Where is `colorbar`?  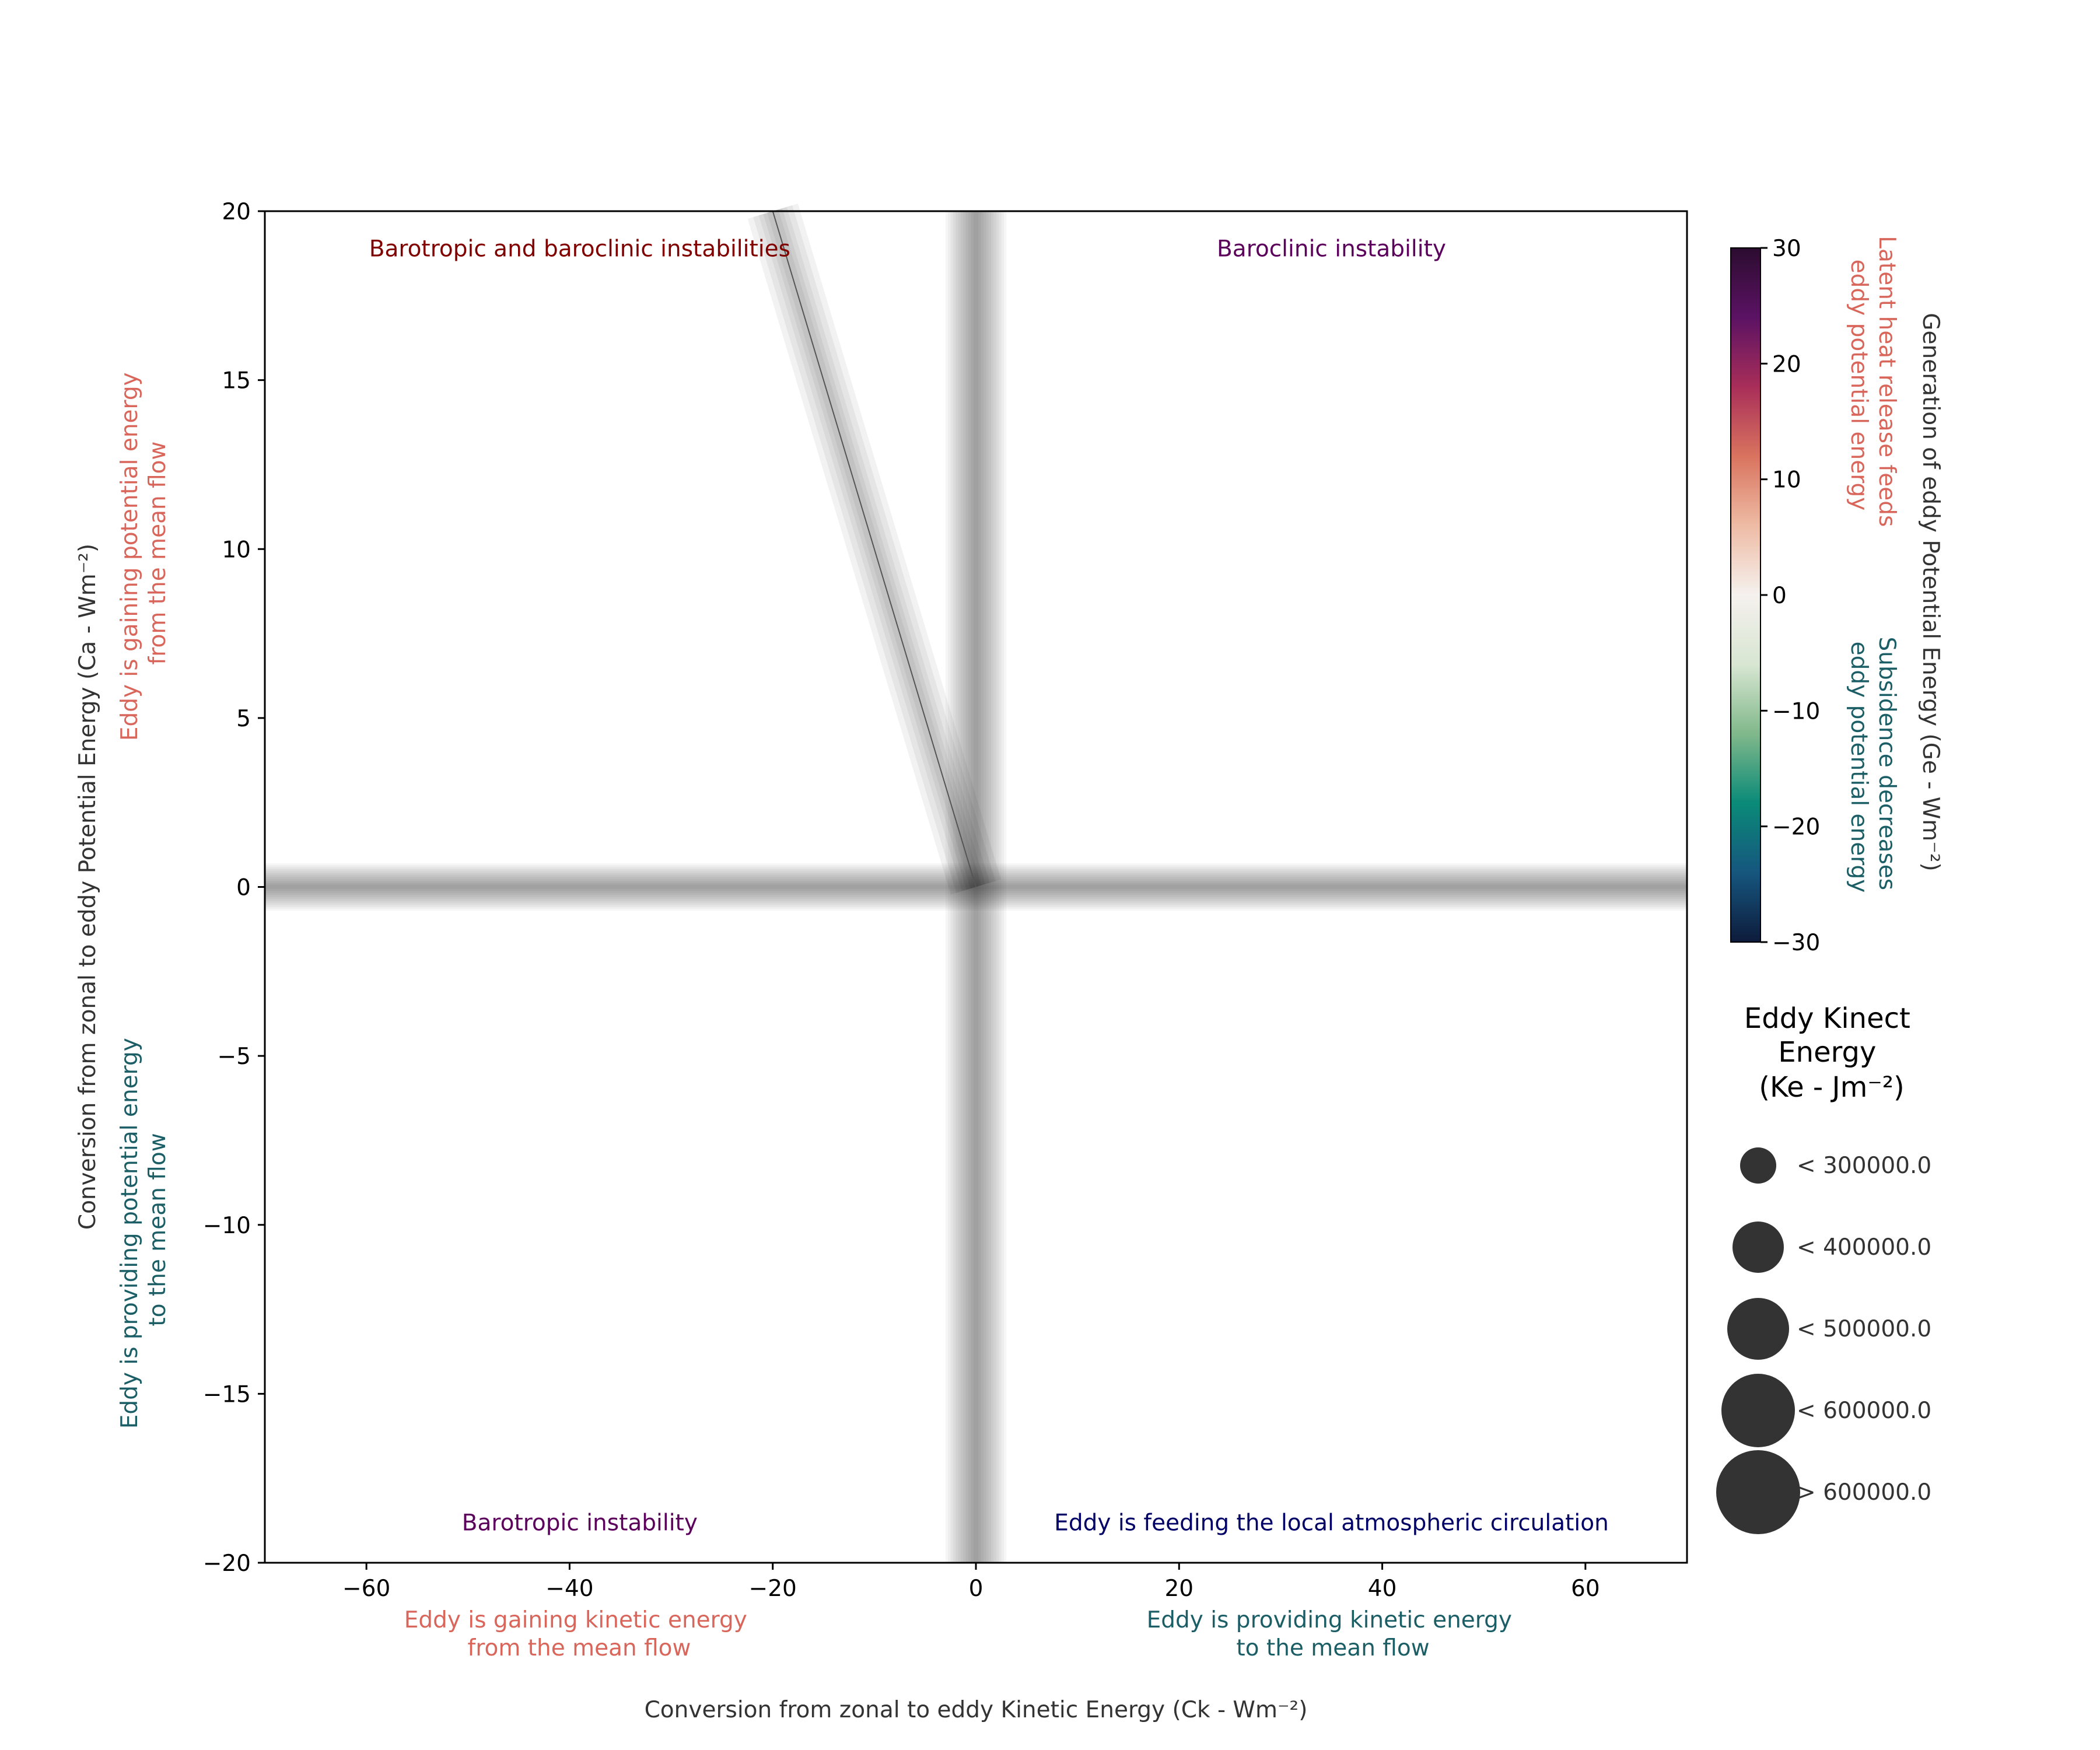 colorbar is located at coordinates (1745, 595).